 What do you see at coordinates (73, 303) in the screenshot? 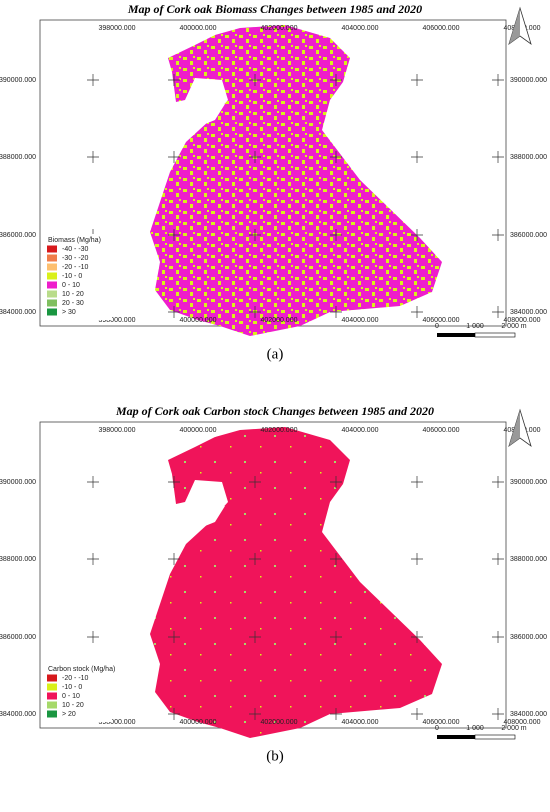
I see `legend-label: 20 - 30` at bounding box center [73, 303].